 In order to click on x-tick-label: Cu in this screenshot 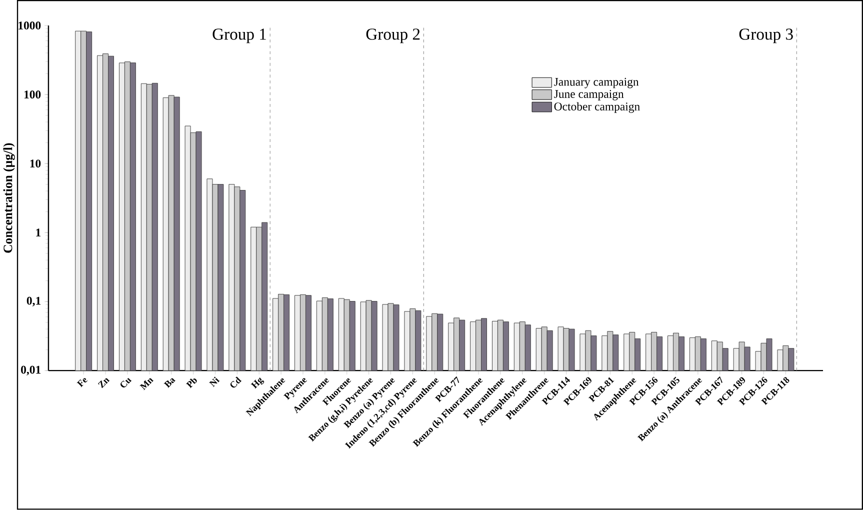, I will do `click(126, 383)`.